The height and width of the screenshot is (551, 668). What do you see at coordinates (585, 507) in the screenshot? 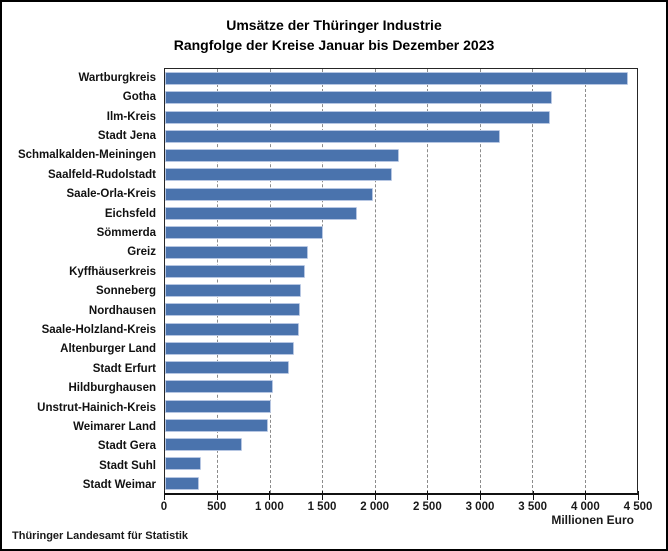
I see `tick-label: 4 000` at bounding box center [585, 507].